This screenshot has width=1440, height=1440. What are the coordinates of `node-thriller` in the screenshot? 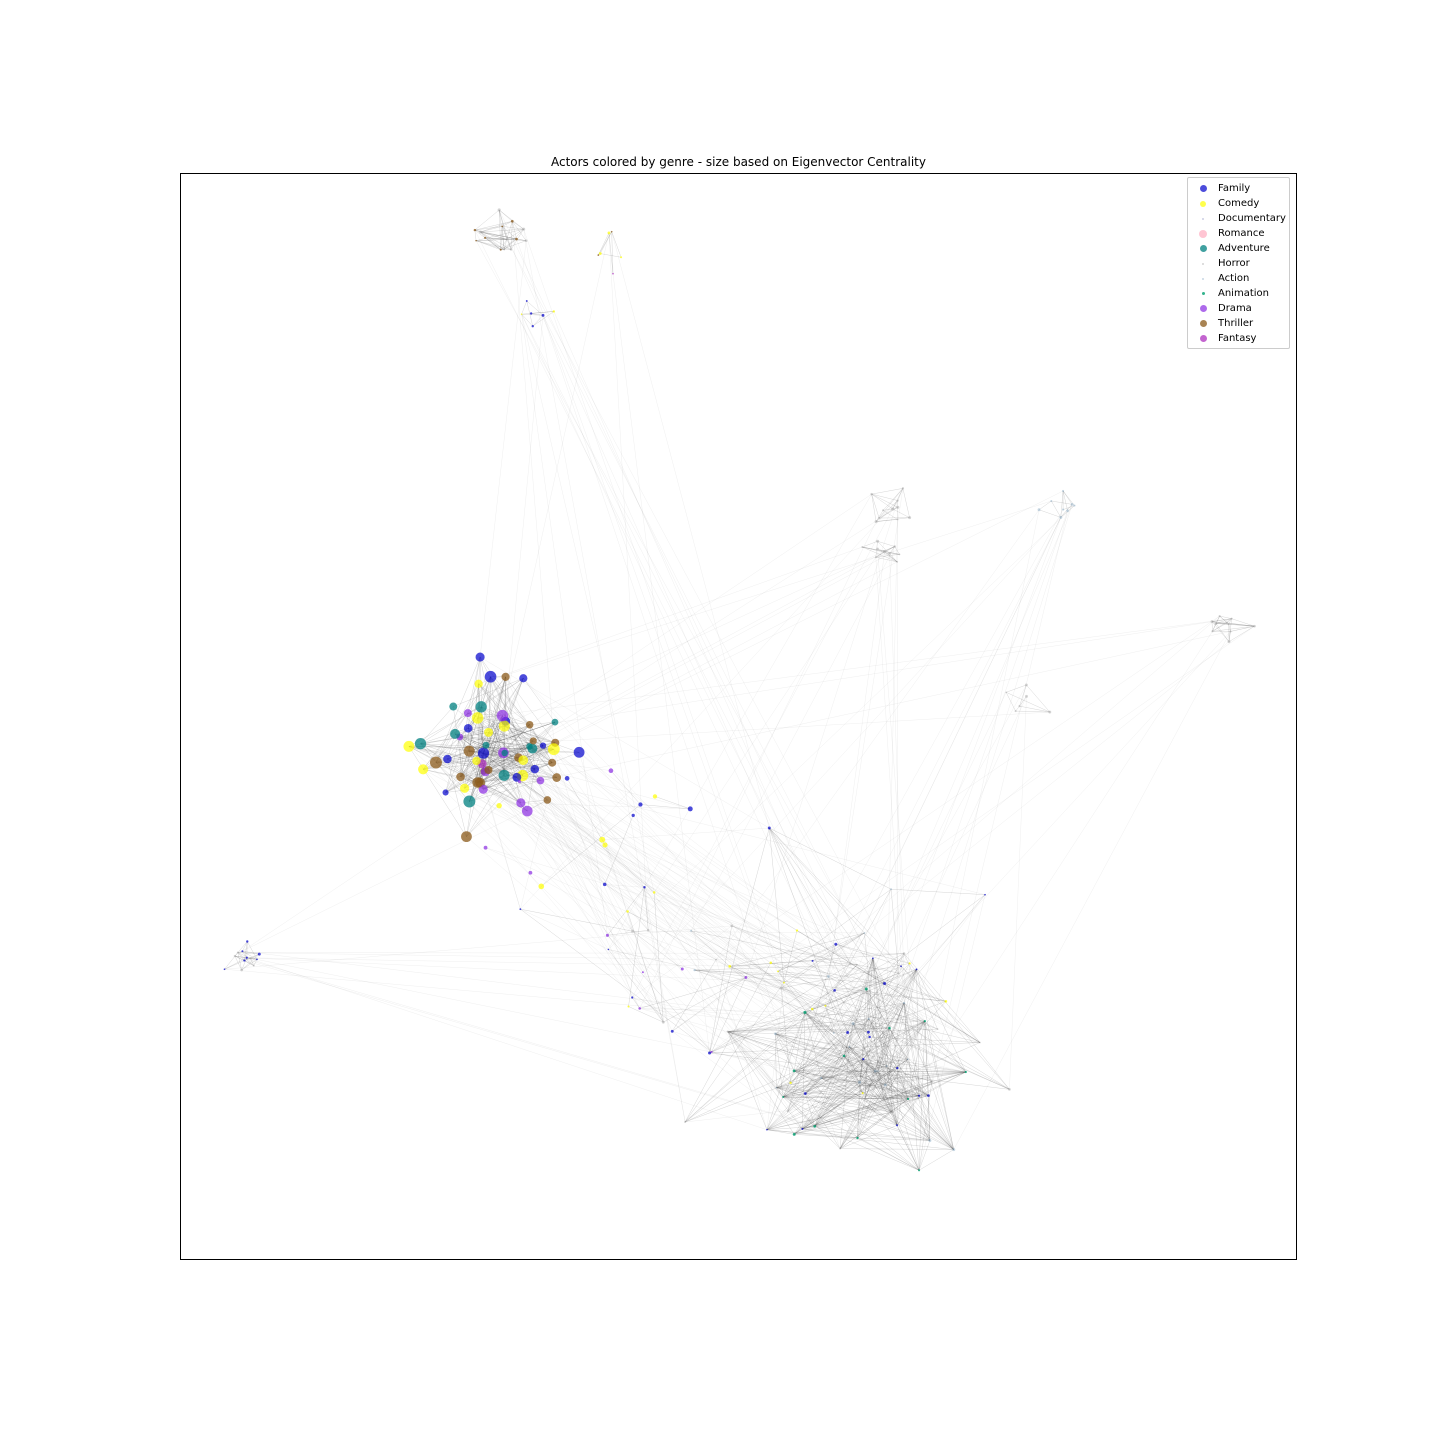 It's located at (485, 237).